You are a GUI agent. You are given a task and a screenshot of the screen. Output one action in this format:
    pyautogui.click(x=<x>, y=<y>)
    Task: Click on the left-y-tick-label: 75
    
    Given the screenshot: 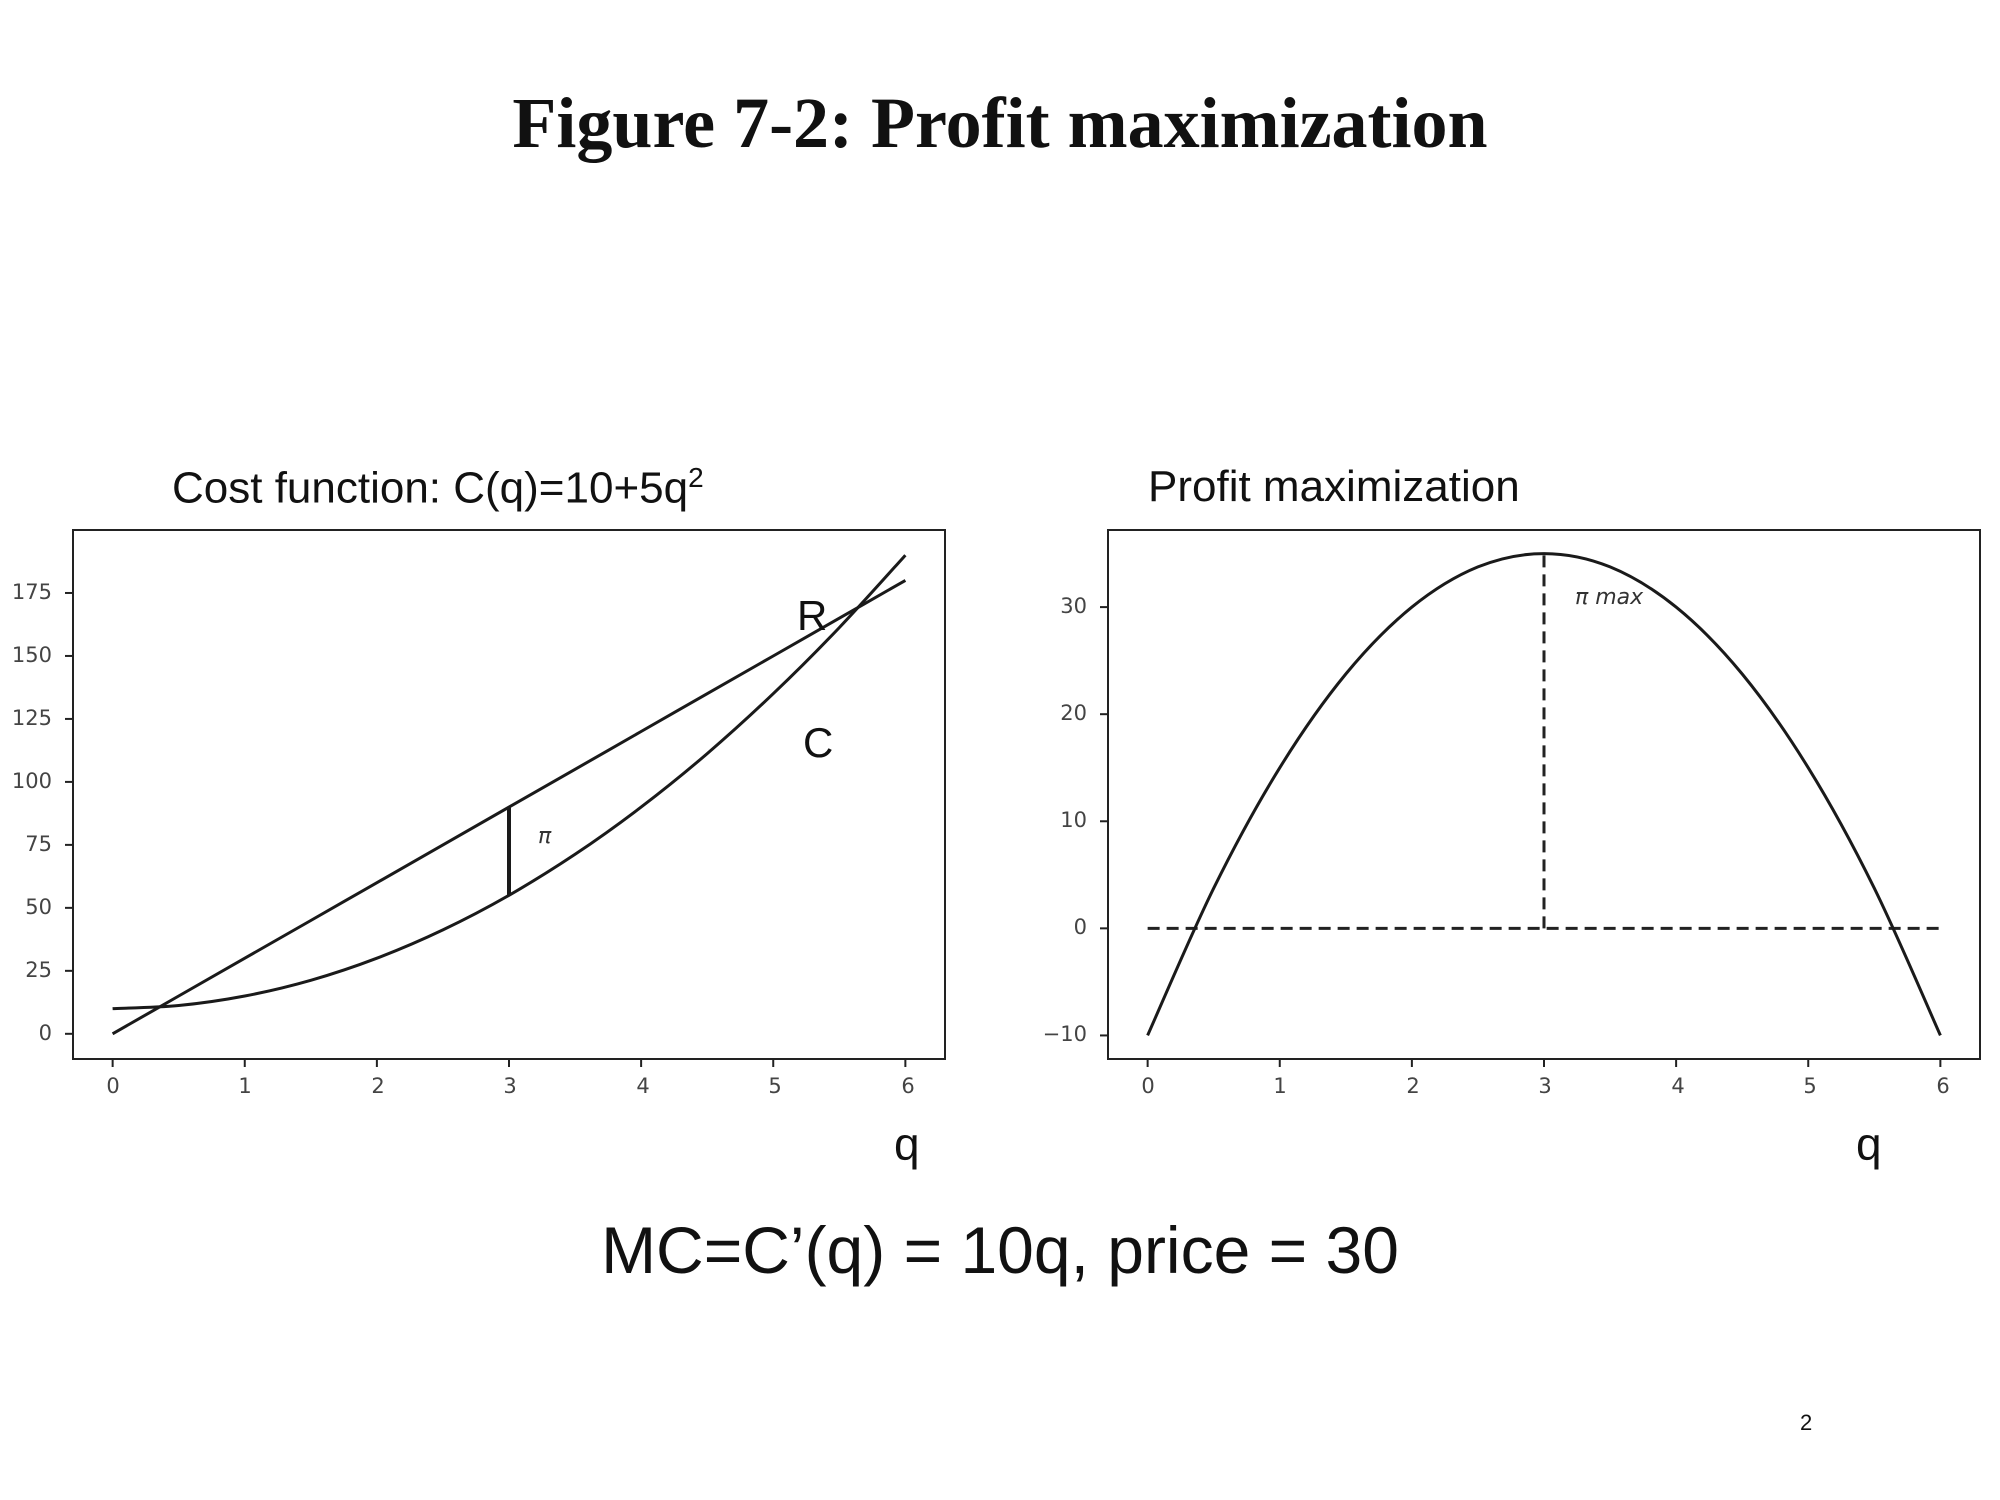 What is the action you would take?
    pyautogui.click(x=38, y=844)
    